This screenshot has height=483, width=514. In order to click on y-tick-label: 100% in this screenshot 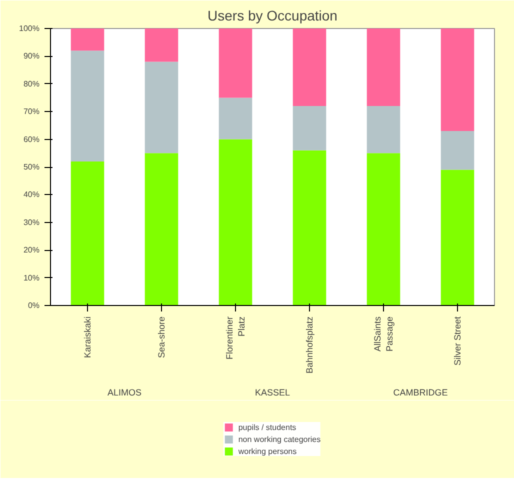, I will do `click(29, 28)`.